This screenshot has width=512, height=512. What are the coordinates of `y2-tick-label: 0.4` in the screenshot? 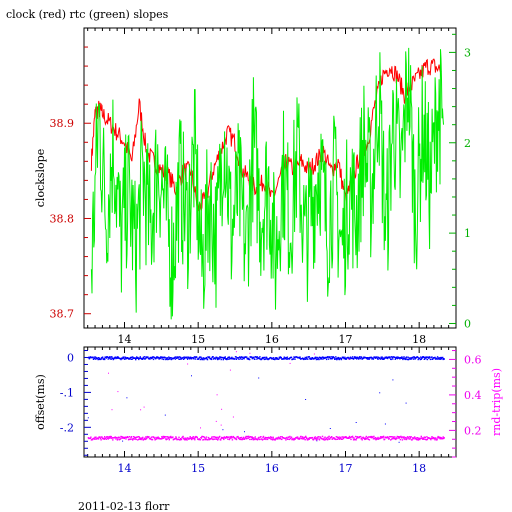 It's located at (473, 395).